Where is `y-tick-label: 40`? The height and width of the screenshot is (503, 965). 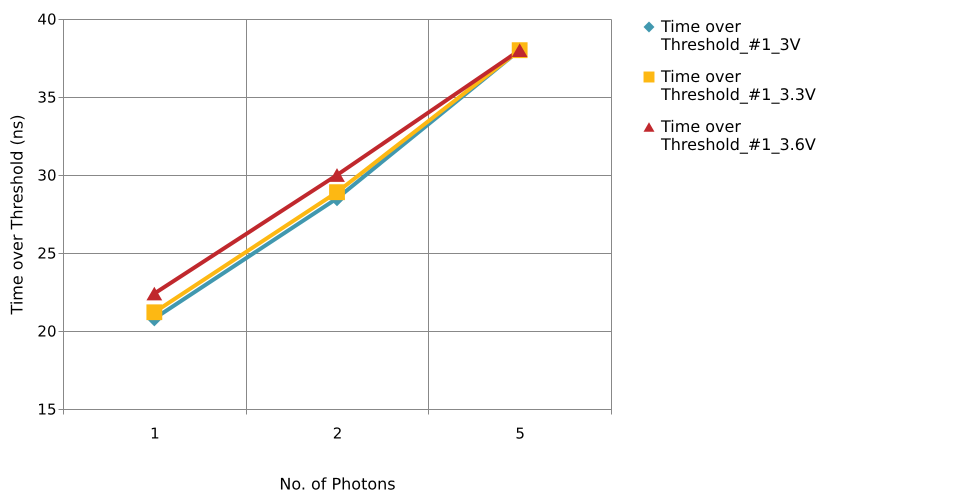 y-tick-label: 40 is located at coordinates (46, 19).